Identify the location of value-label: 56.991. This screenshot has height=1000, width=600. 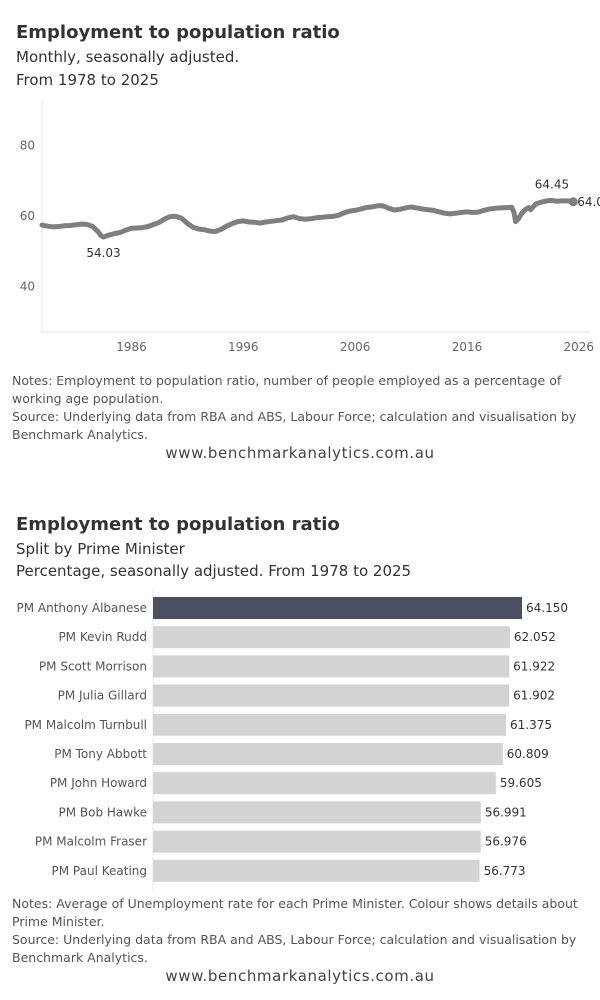
(506, 812).